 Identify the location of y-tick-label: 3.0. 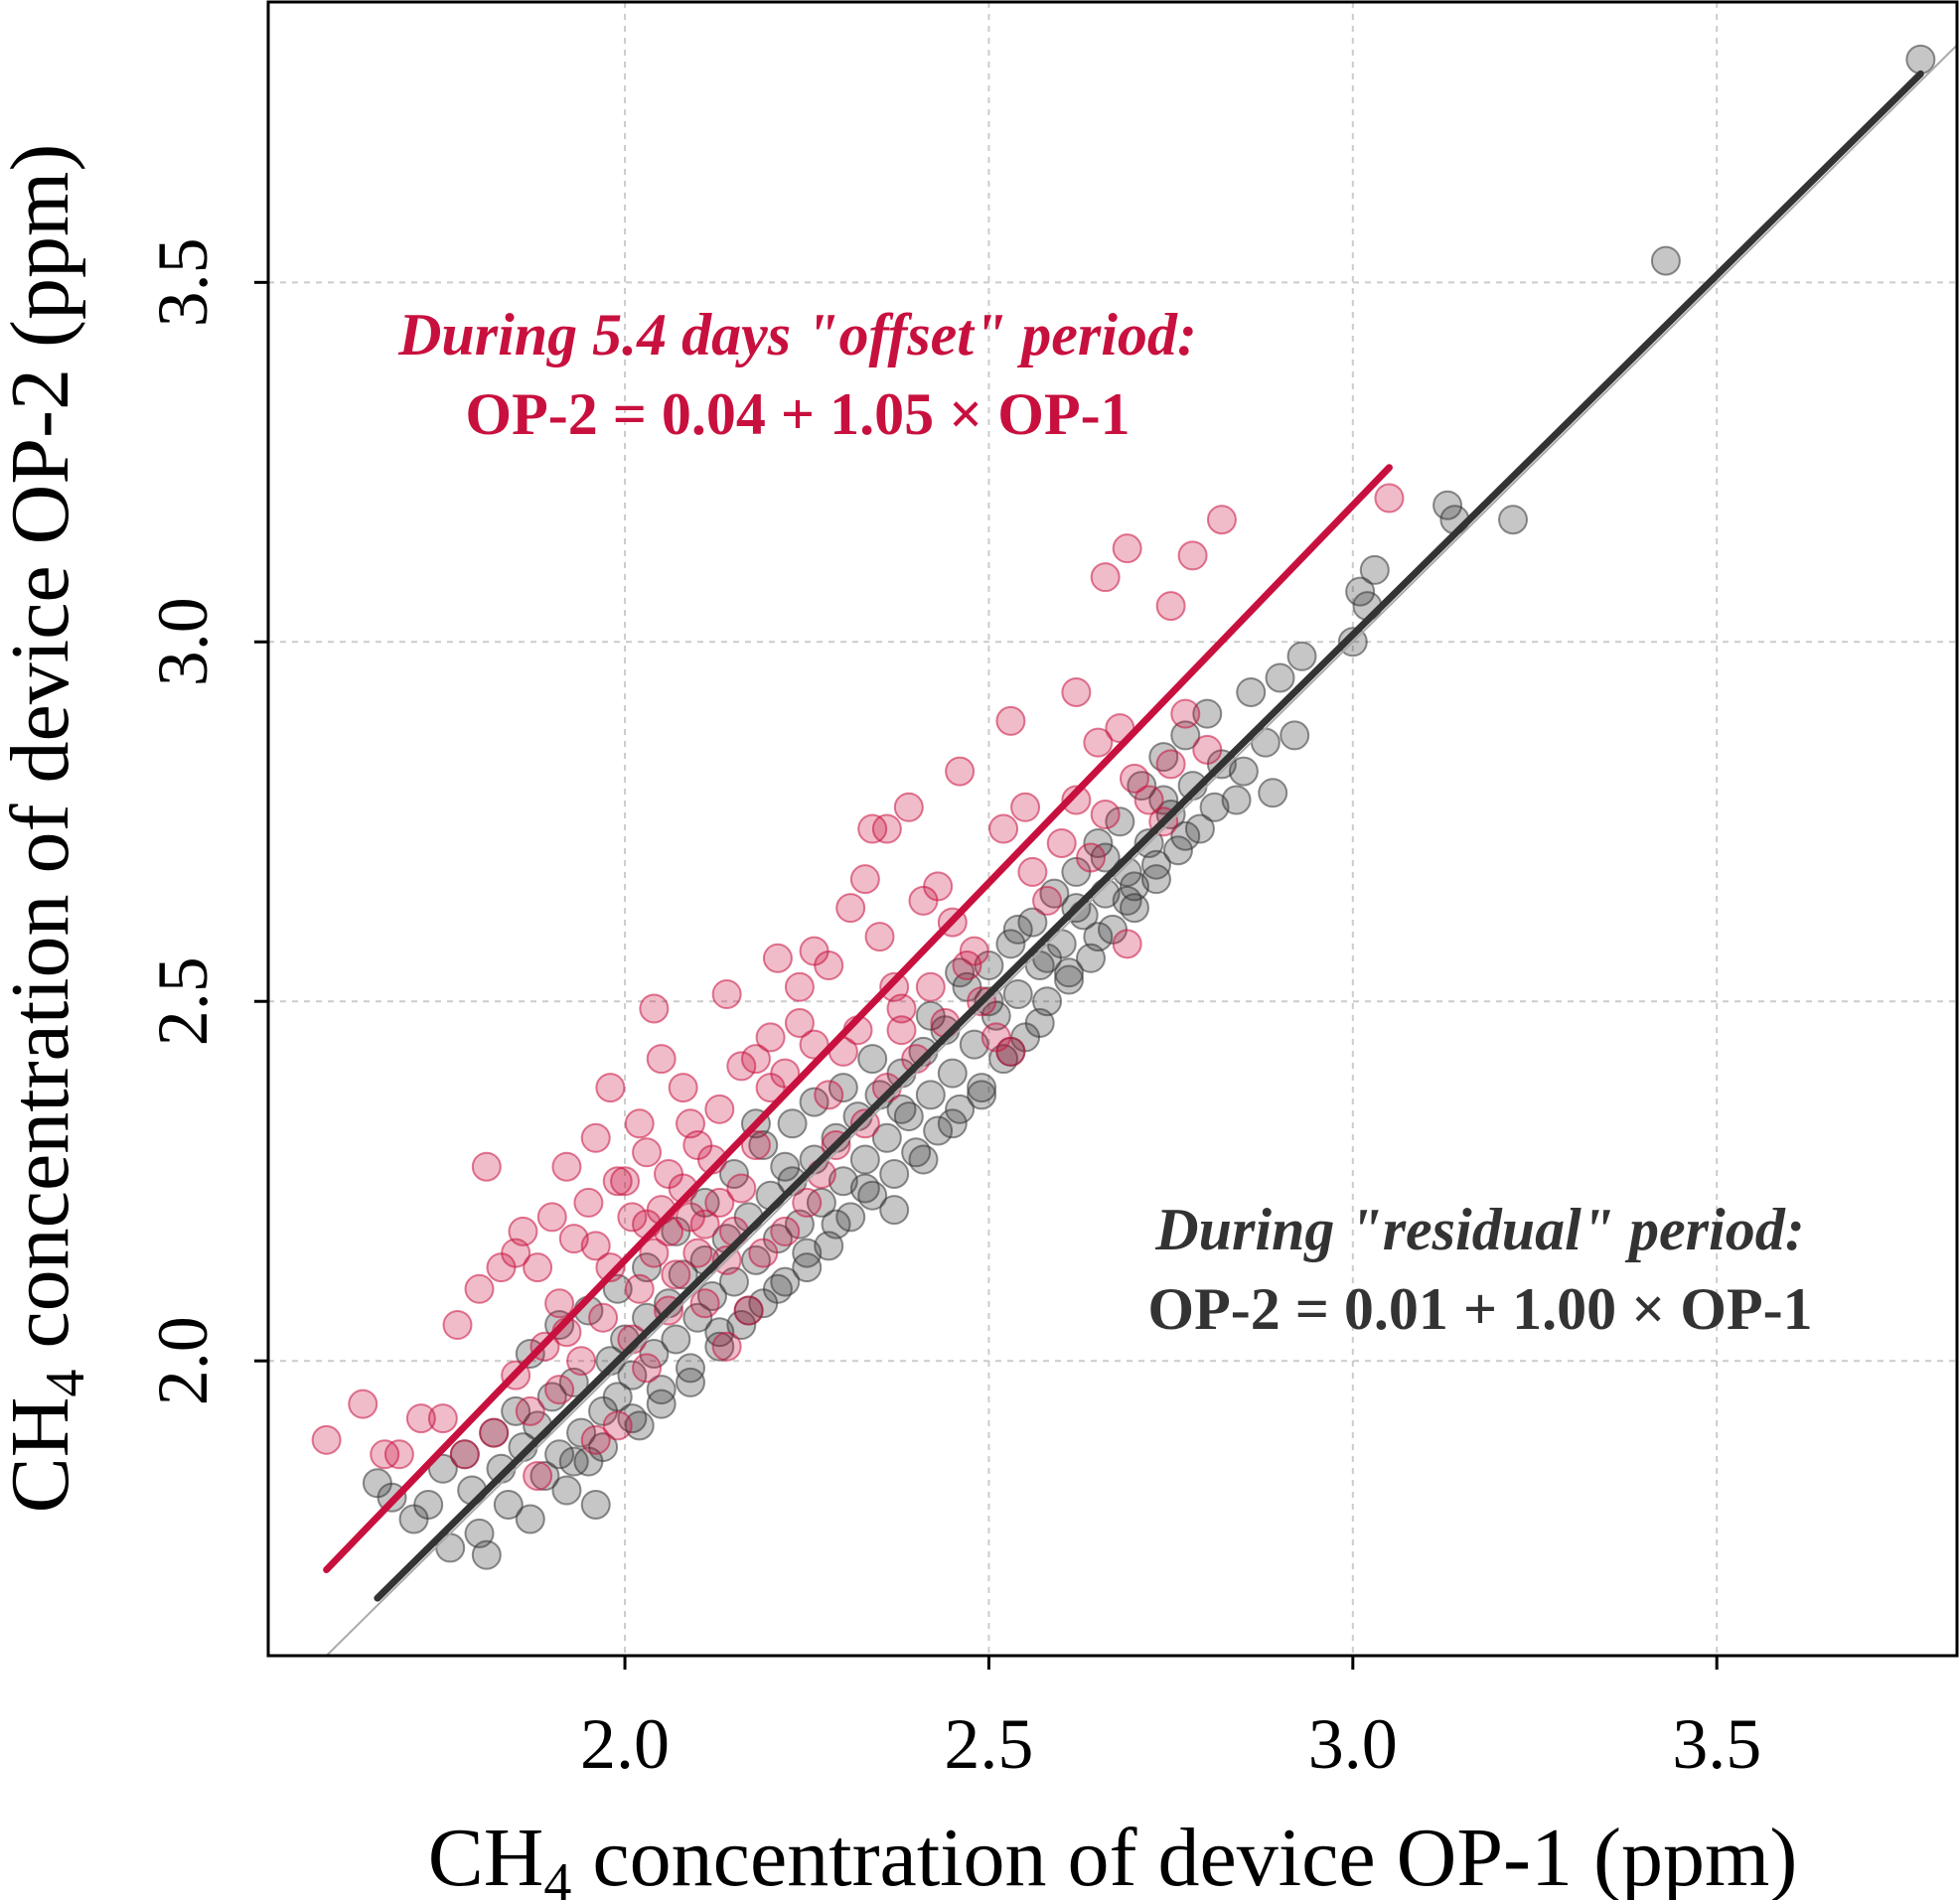
(183, 642).